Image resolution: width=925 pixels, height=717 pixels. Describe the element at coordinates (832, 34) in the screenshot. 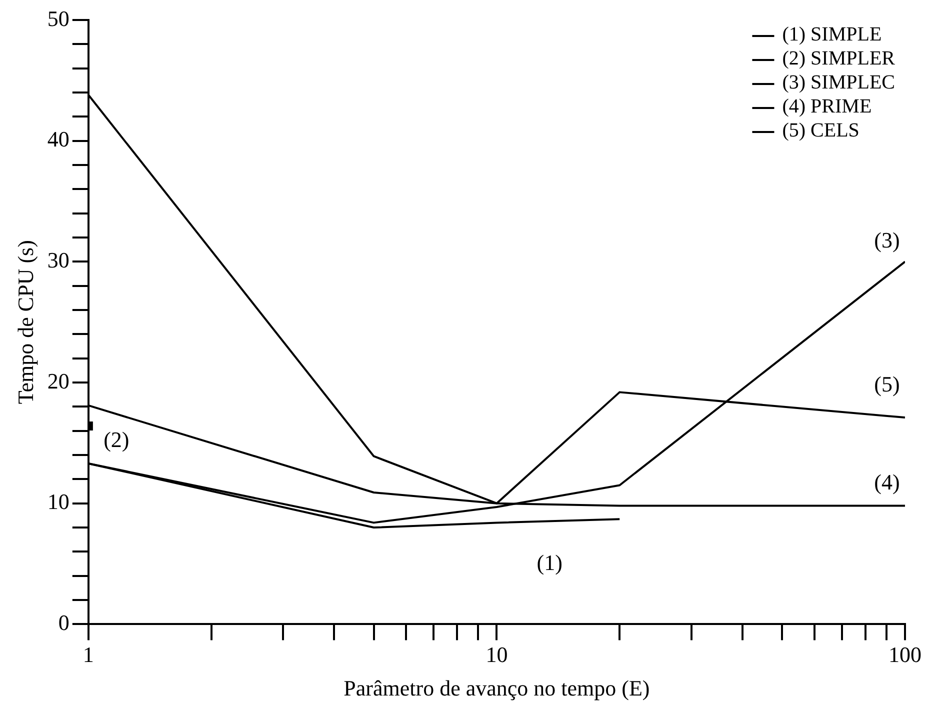

I see `legend-label: (1) SIMPLE` at that location.